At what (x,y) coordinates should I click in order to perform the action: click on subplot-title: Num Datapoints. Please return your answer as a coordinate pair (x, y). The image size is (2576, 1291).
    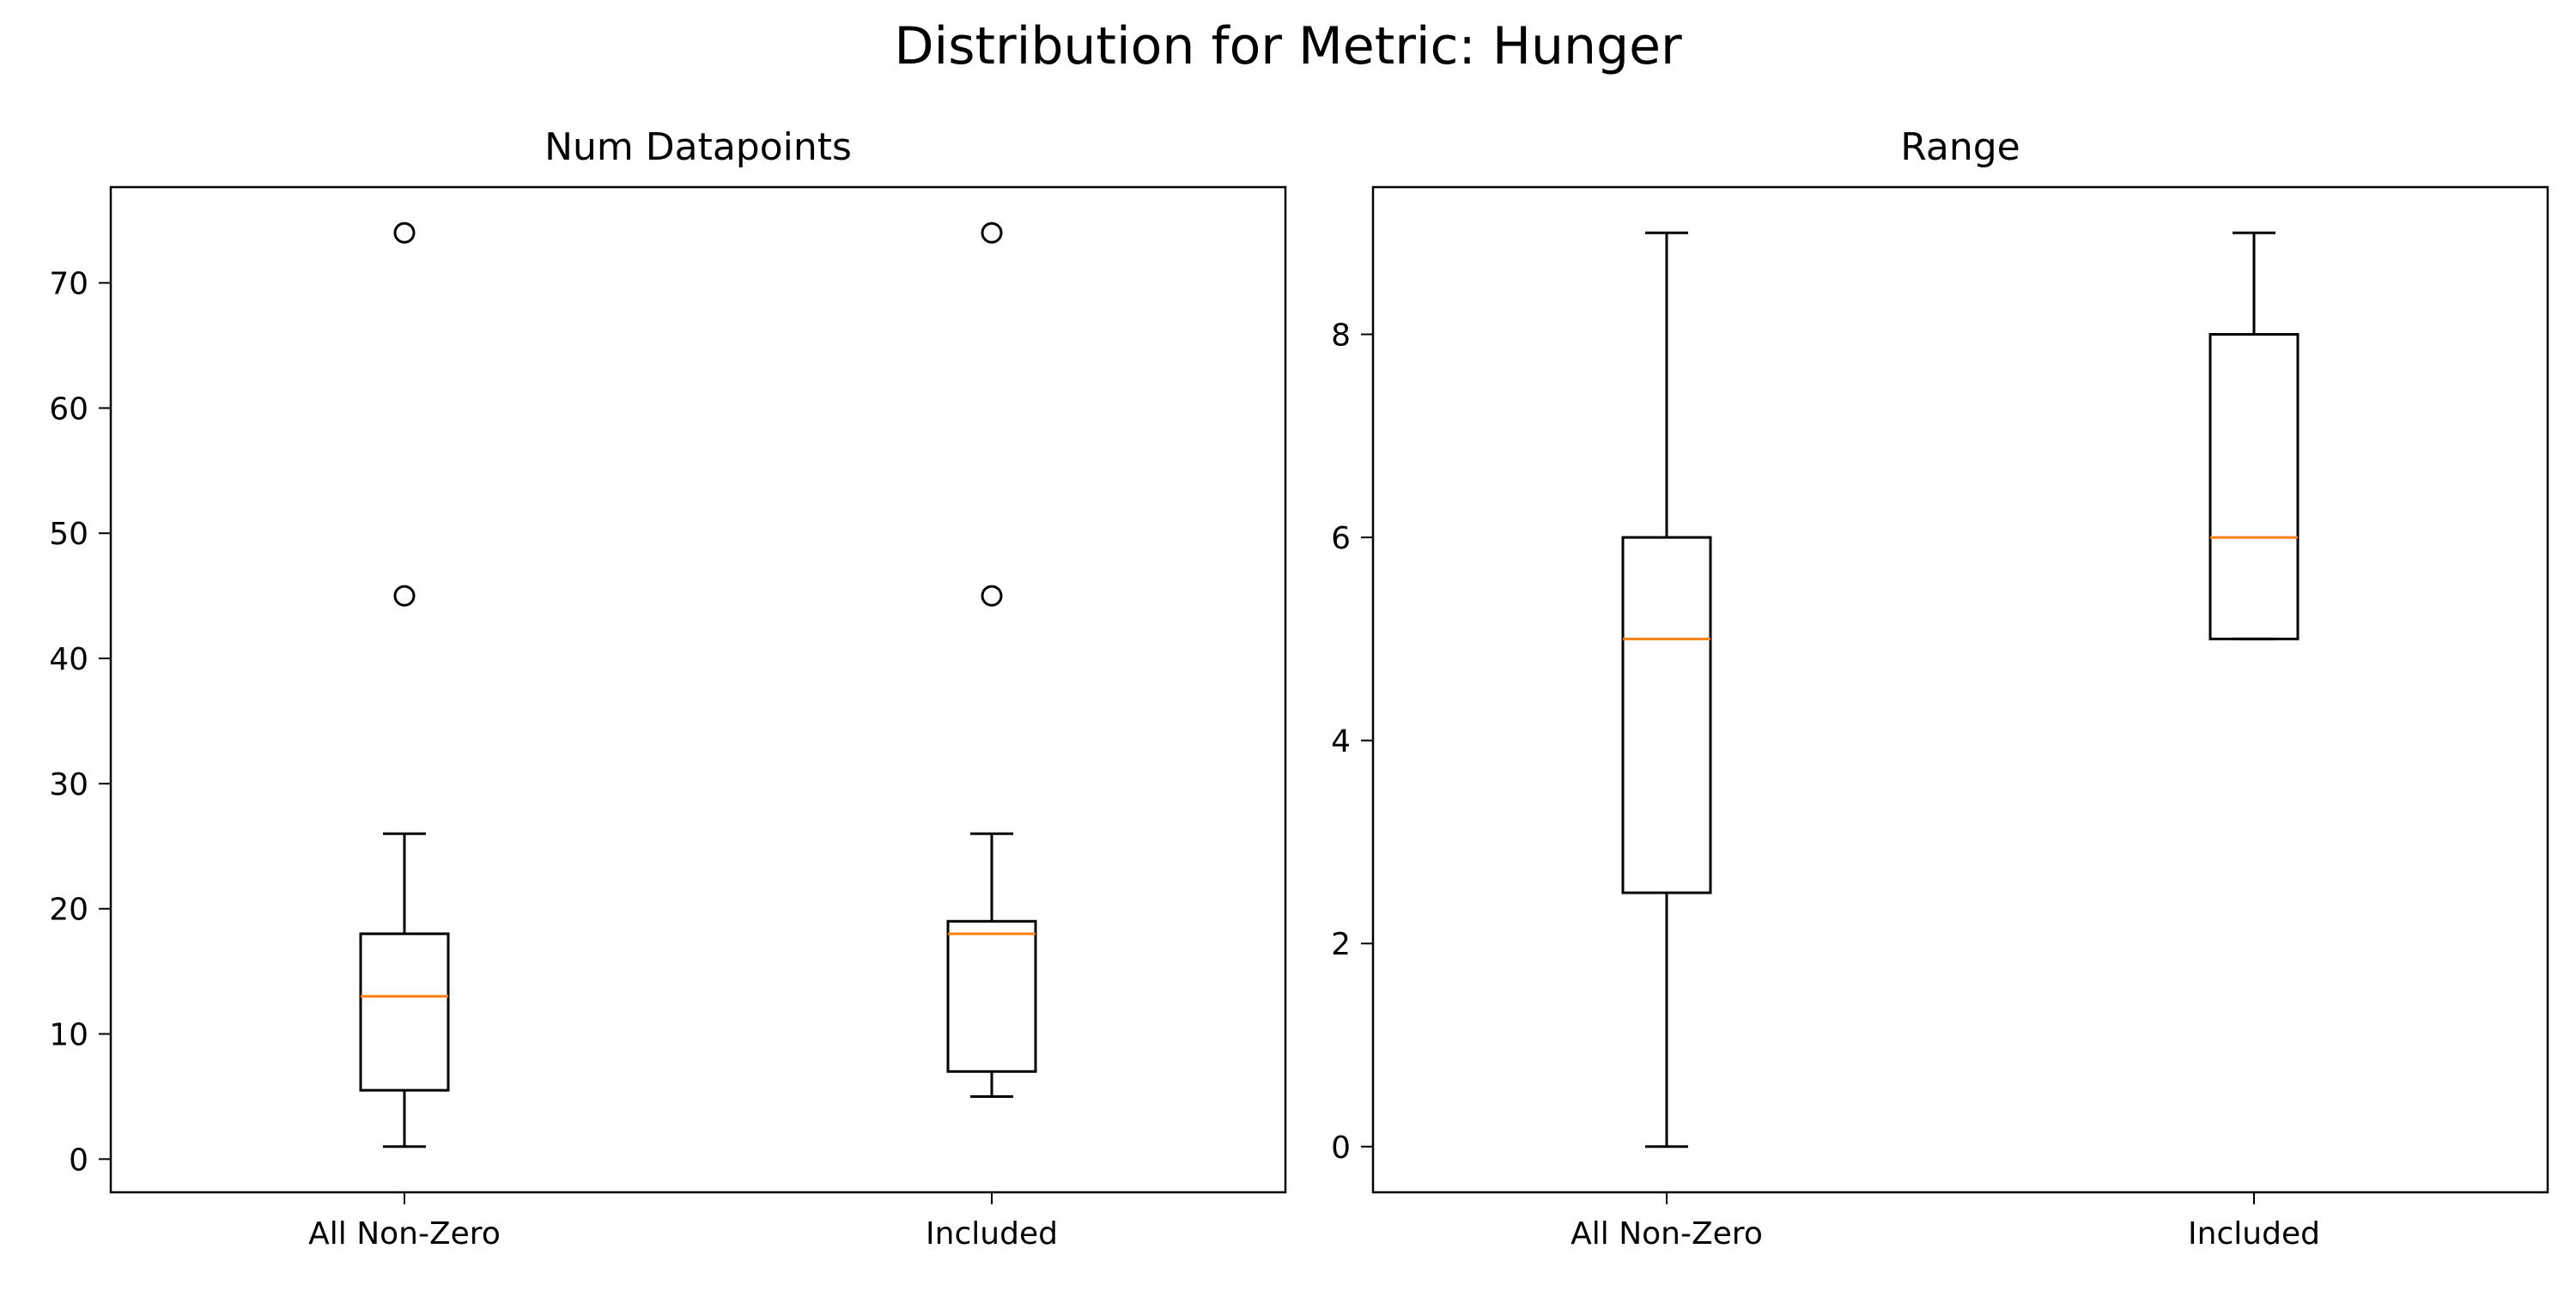
    Looking at the image, I should click on (698, 147).